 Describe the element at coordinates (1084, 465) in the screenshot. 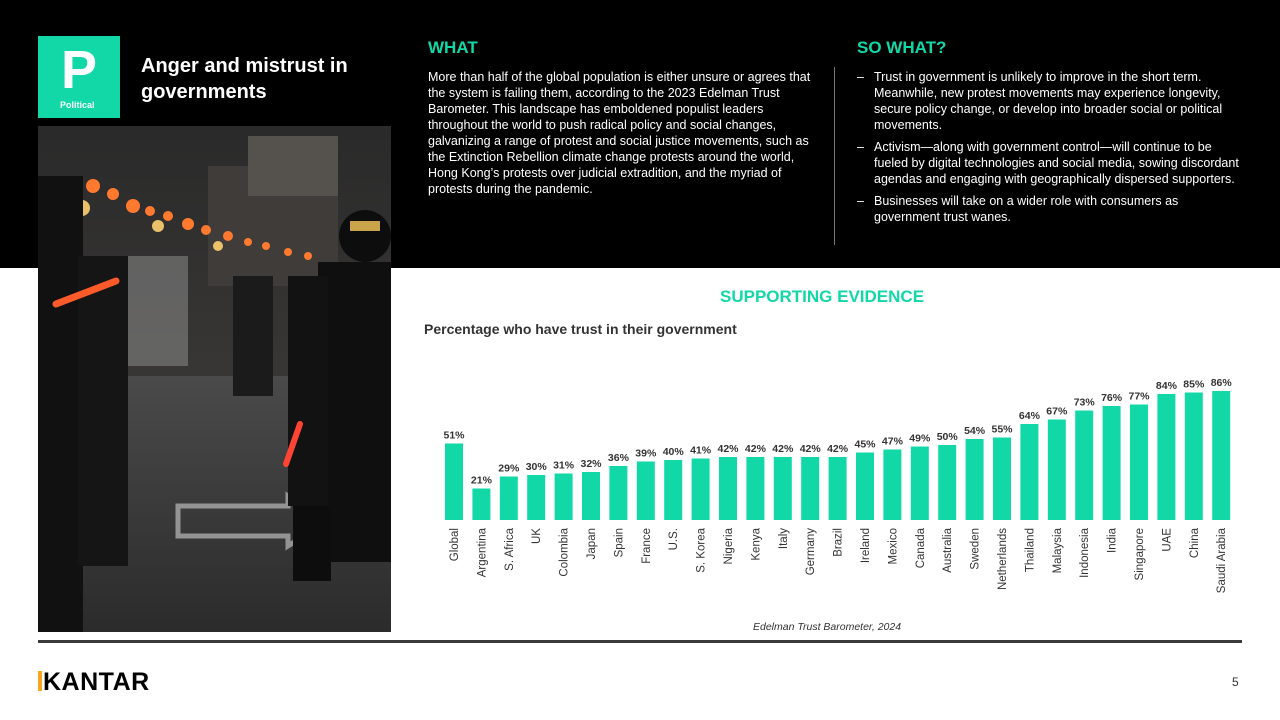

I see `bar-indonesia` at that location.